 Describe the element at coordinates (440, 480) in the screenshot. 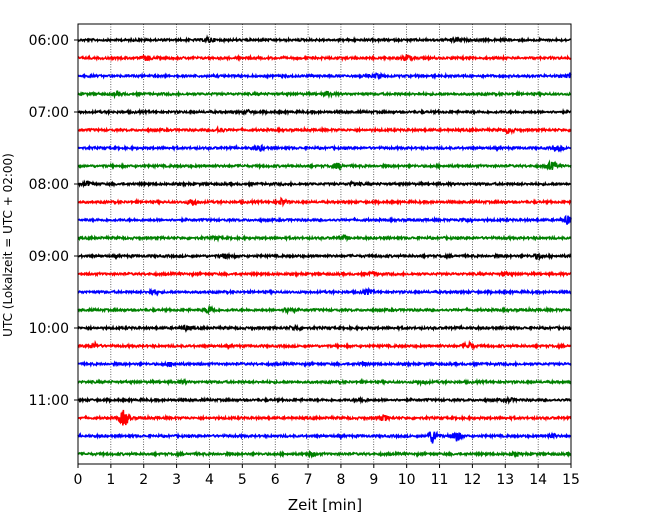

I see `x-tick-label: 11` at that location.